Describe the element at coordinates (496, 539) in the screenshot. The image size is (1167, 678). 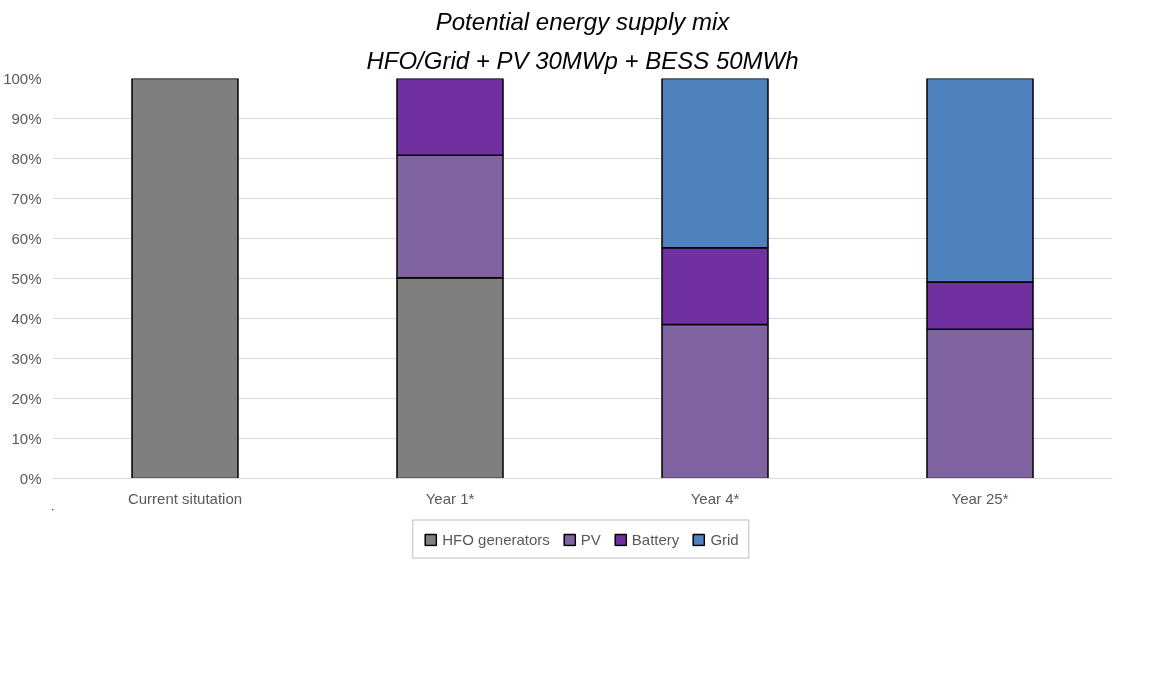
I see `legend-label: HFO generators` at that location.